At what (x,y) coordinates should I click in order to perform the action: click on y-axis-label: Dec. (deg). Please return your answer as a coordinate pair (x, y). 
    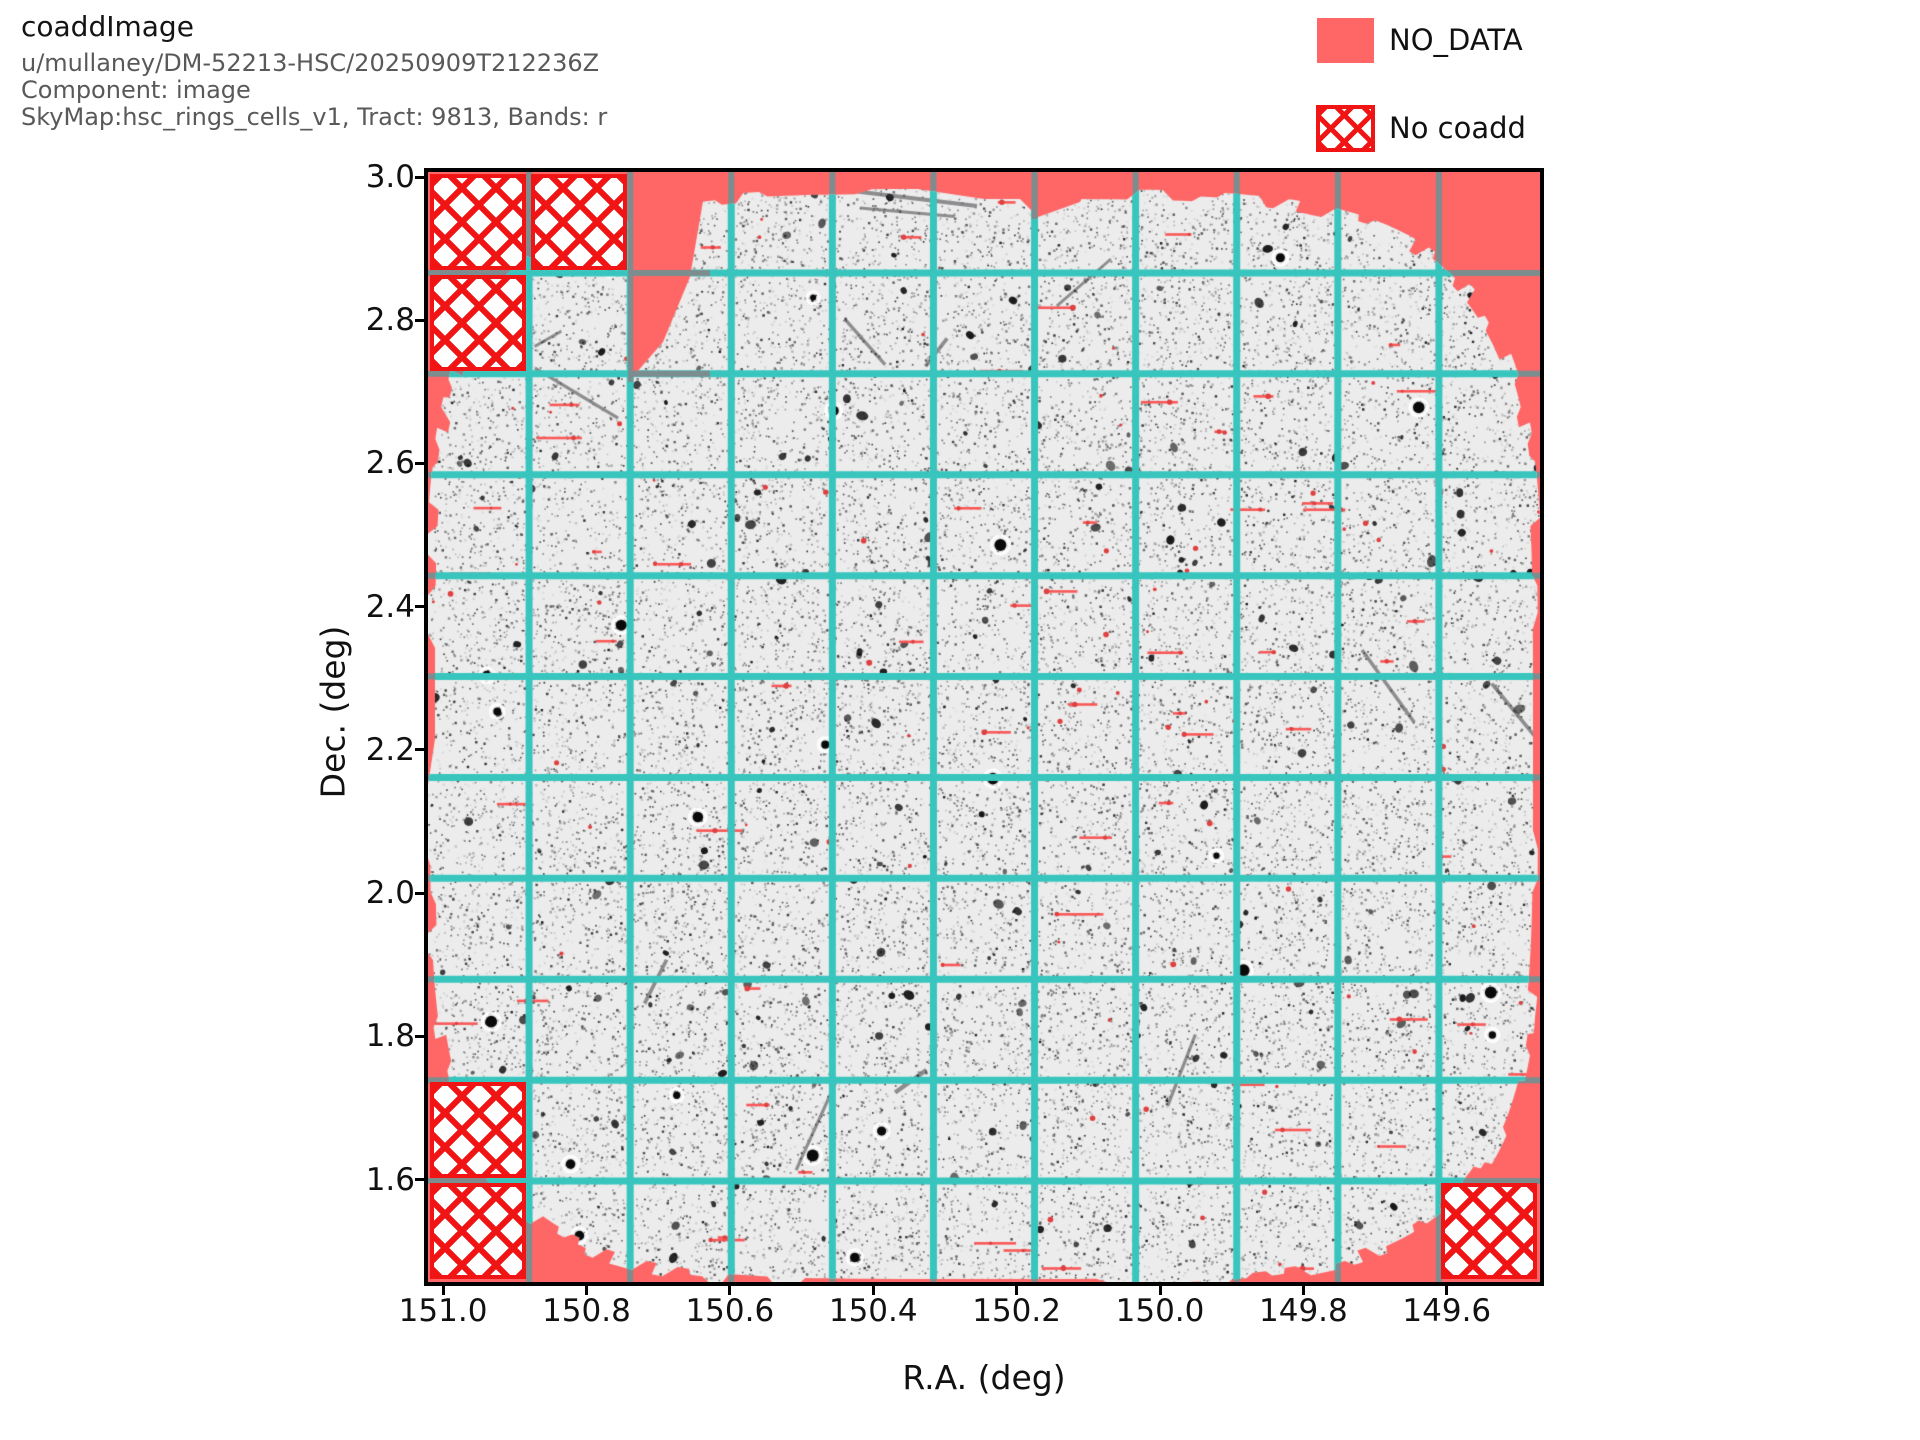
    Looking at the image, I should click on (333, 712).